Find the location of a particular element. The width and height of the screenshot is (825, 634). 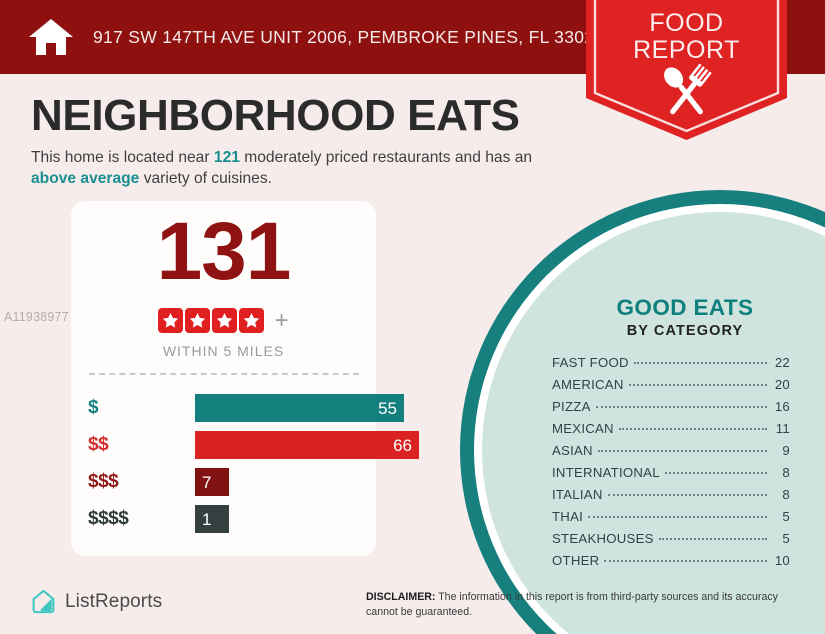

price-tier-row: $$$$ 1 is located at coordinates (223, 518).